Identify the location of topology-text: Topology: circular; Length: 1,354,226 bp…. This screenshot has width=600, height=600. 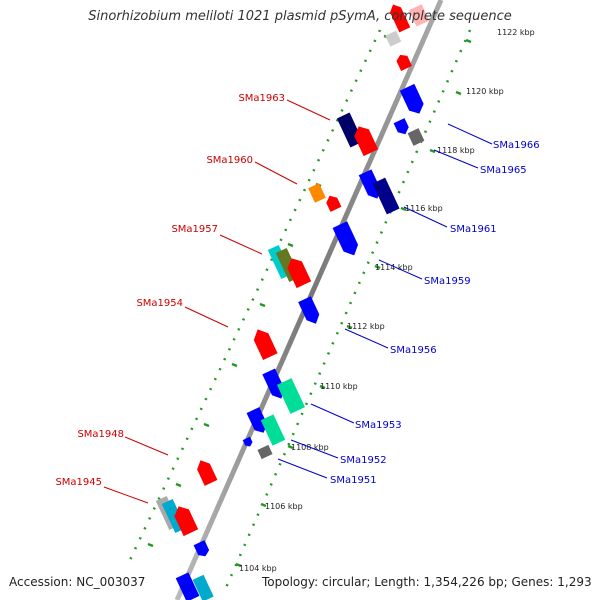
(427, 582).